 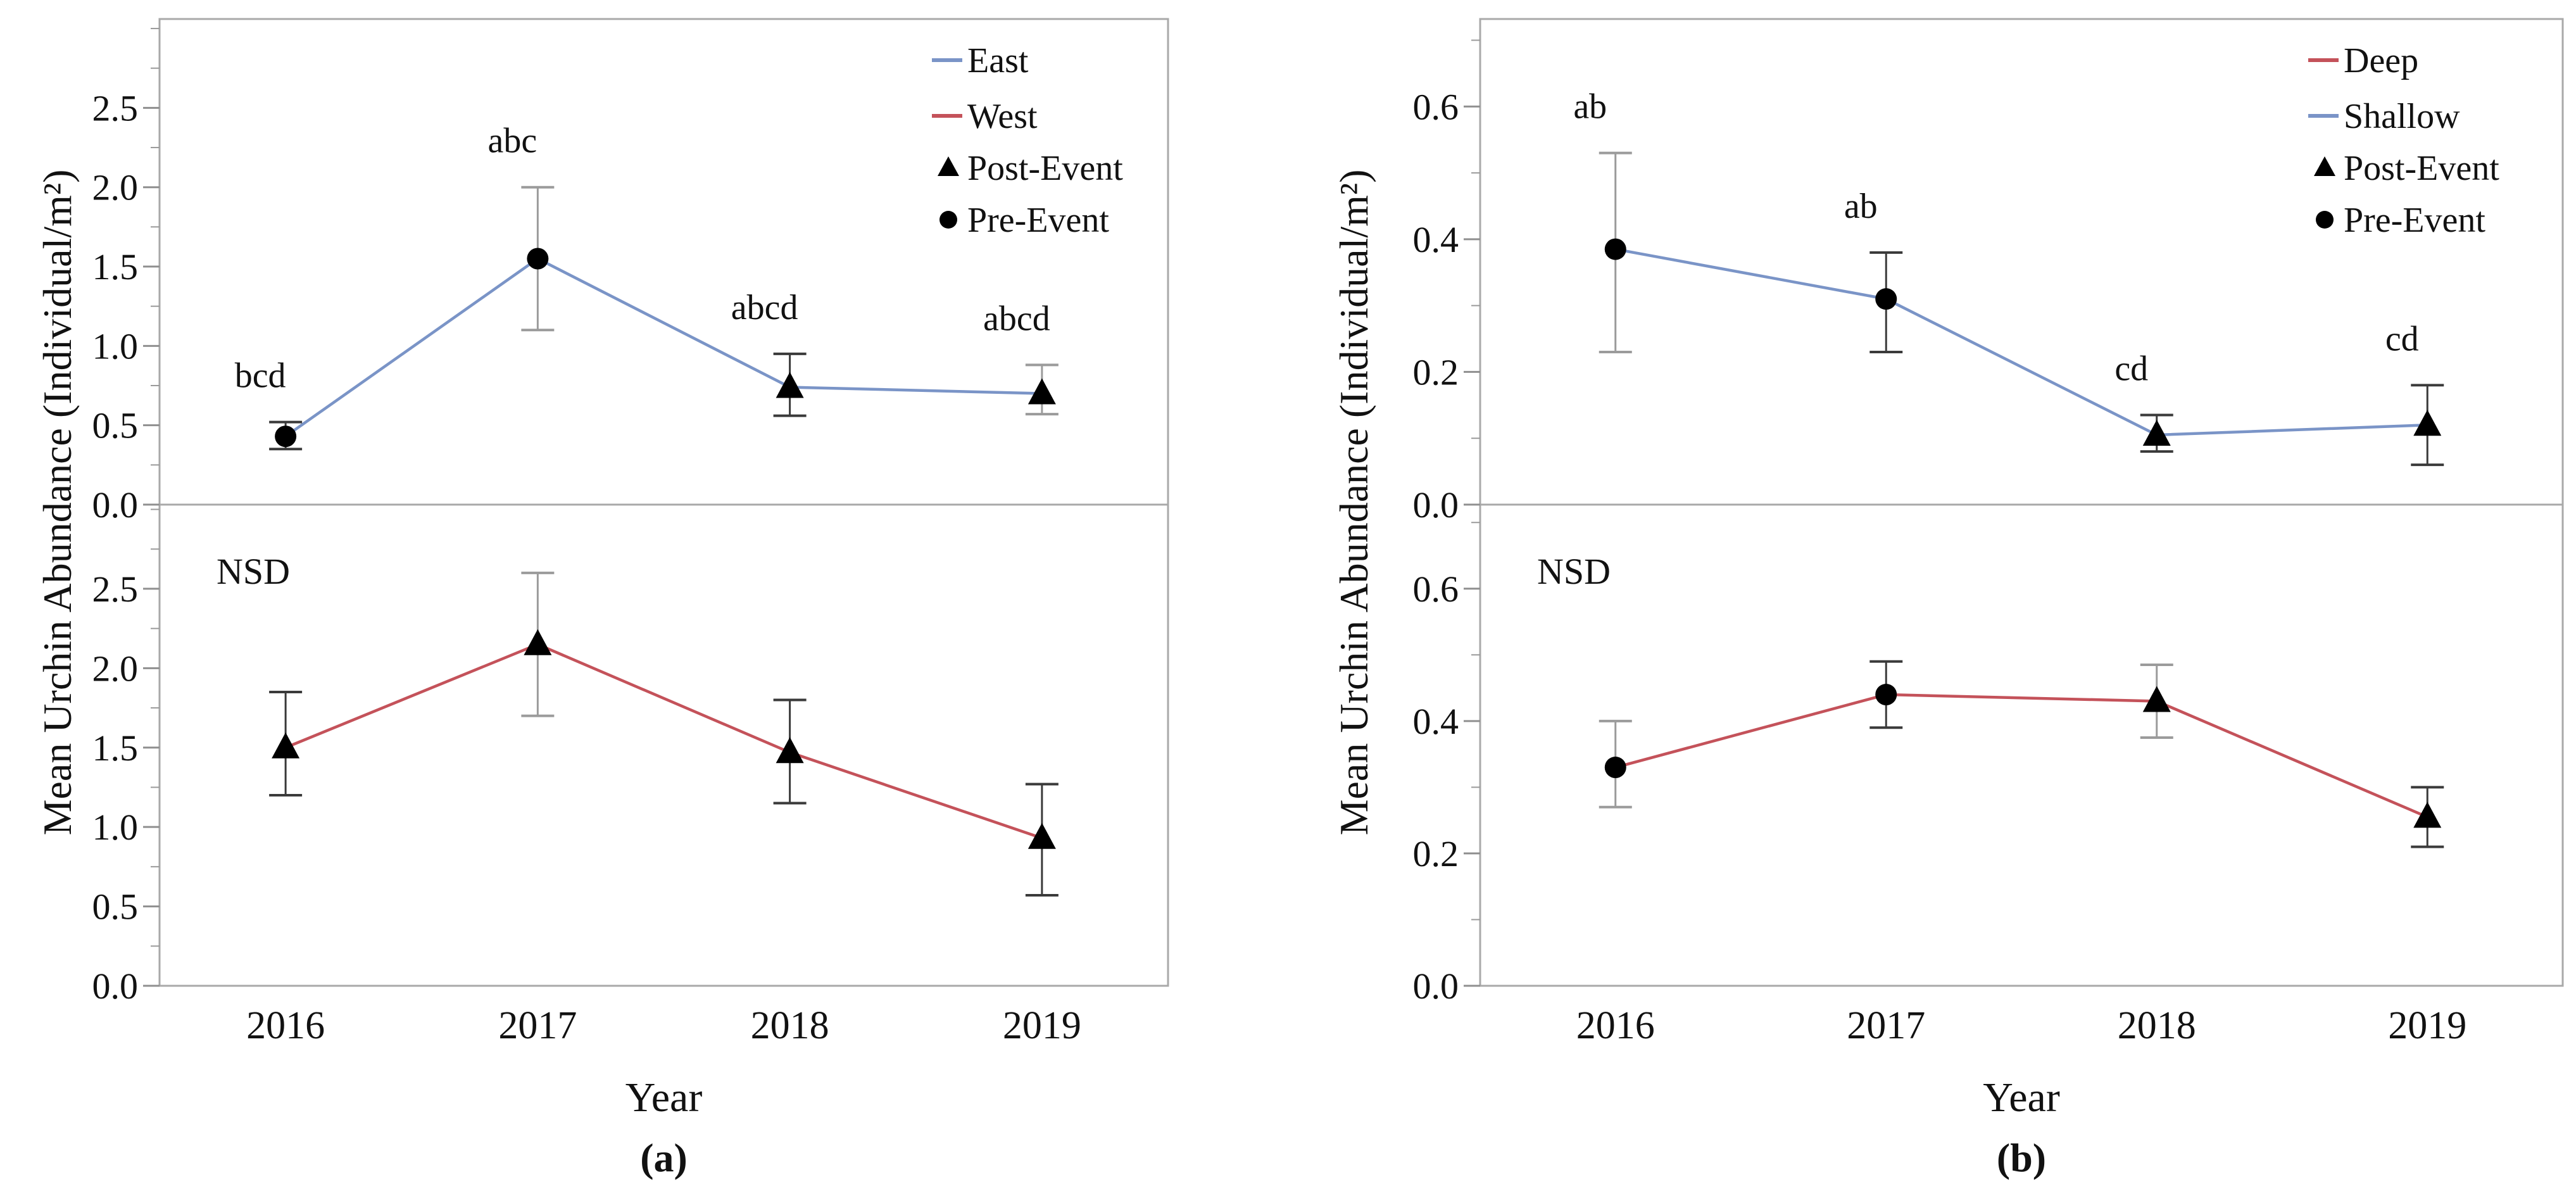 What do you see at coordinates (998, 60) in the screenshot?
I see `legend-label: East` at bounding box center [998, 60].